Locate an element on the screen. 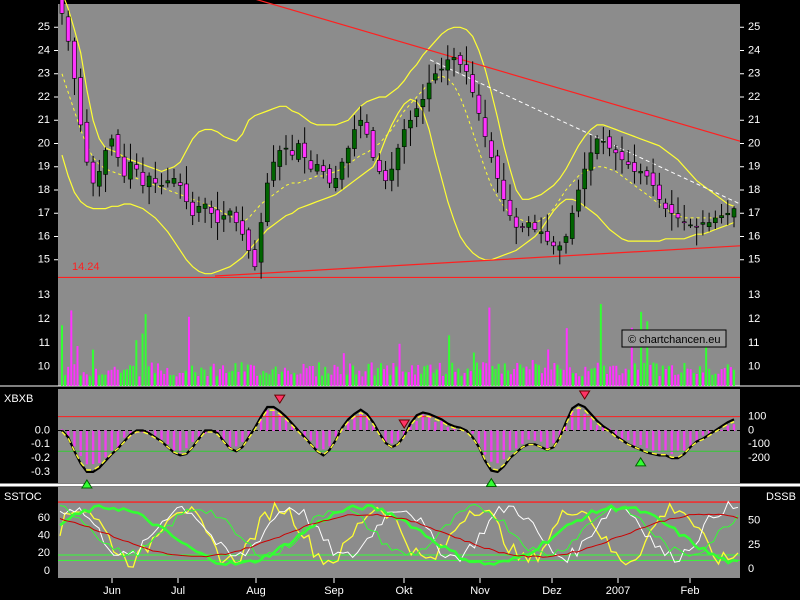 Image resolution: width=800 pixels, height=600 pixels. sstoc-tick-label-left: 60 is located at coordinates (44, 518).